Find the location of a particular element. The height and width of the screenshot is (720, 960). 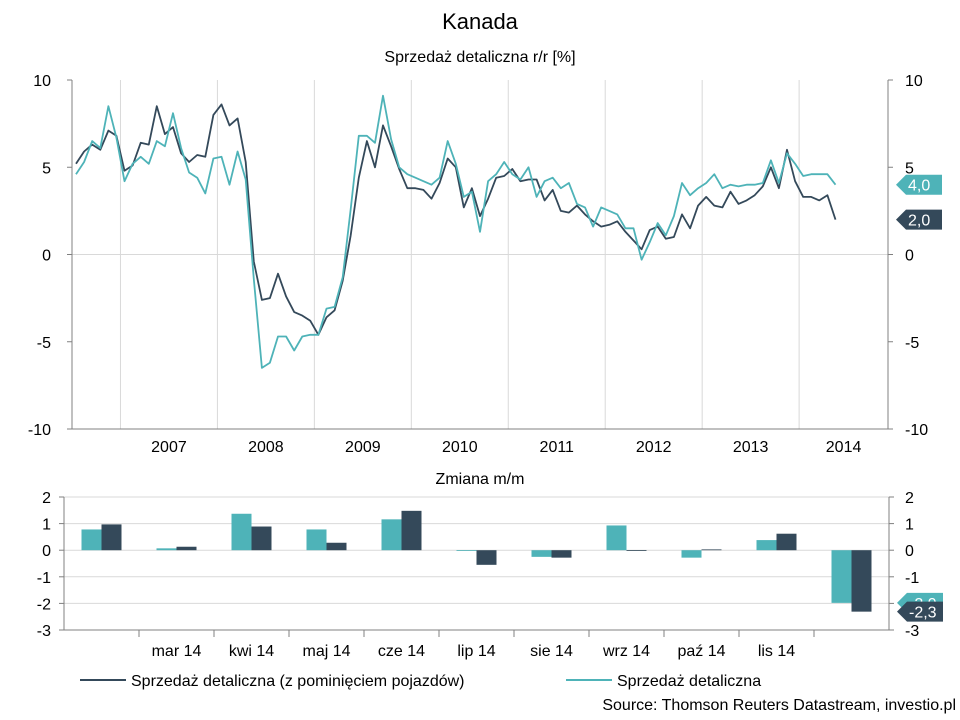

end-tag-dark-shape is located at coordinates (919, 219).